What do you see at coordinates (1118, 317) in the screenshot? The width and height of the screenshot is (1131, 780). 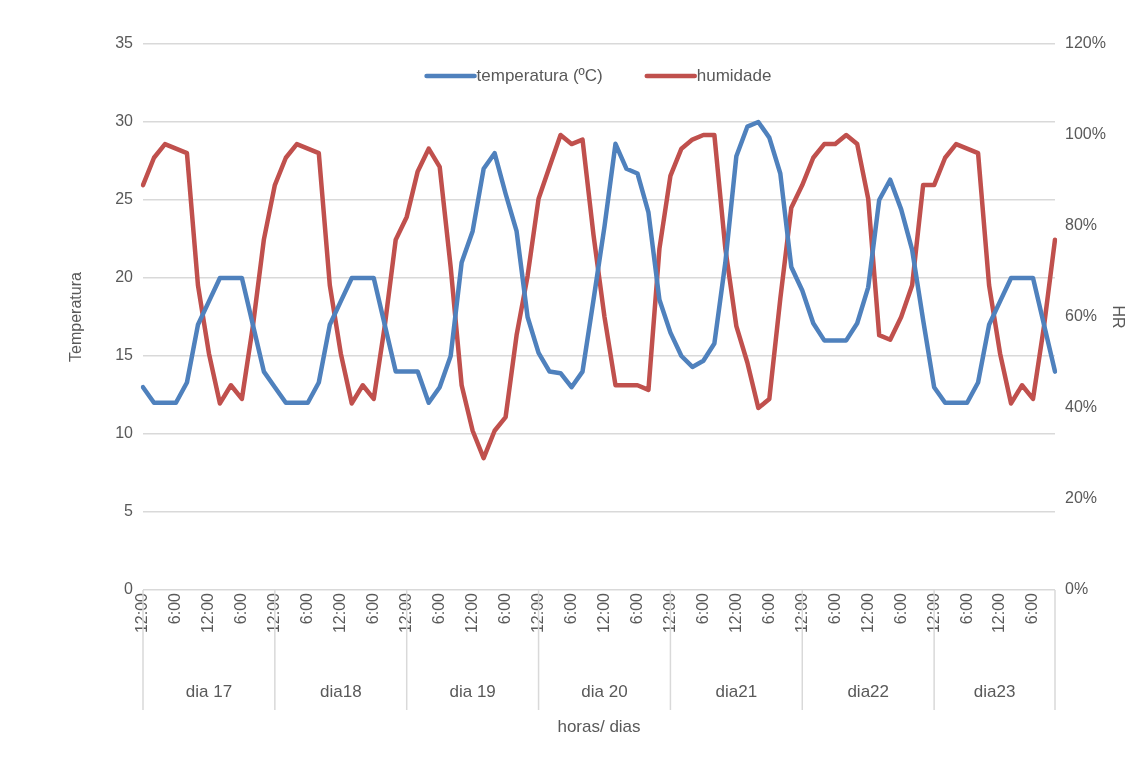 I see `y2-axis-title: HR` at bounding box center [1118, 317].